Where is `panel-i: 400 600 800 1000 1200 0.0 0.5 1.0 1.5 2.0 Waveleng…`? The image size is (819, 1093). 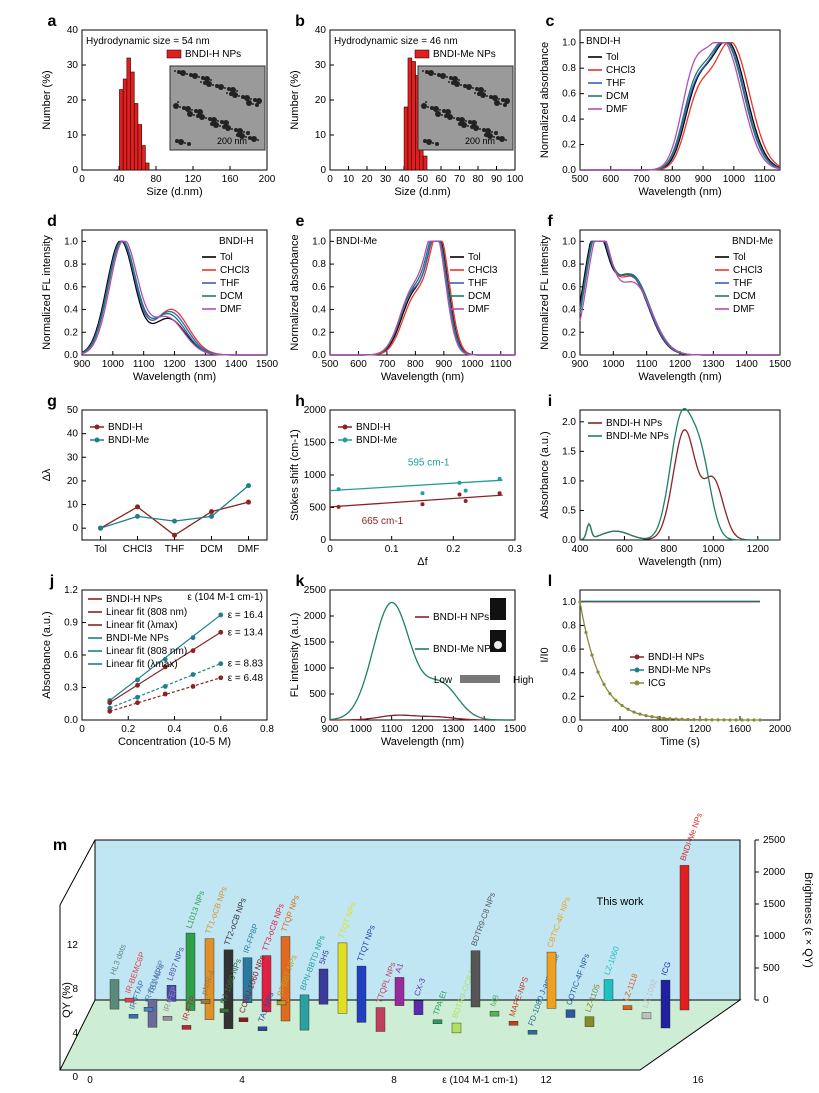
panel-i: 400 600 800 1000 1200 0.0 0.5 1.0 1.5 2.0 Waveleng… is located at coordinates (660, 480).